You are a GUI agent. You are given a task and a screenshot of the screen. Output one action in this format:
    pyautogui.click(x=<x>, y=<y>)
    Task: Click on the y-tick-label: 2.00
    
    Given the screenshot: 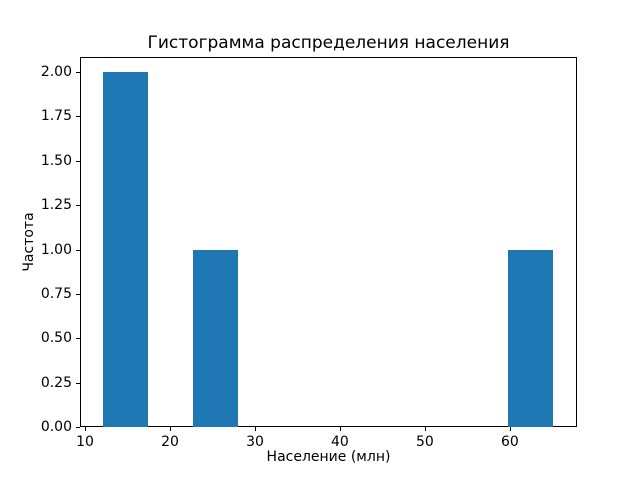 What is the action you would take?
    pyautogui.click(x=56, y=72)
    